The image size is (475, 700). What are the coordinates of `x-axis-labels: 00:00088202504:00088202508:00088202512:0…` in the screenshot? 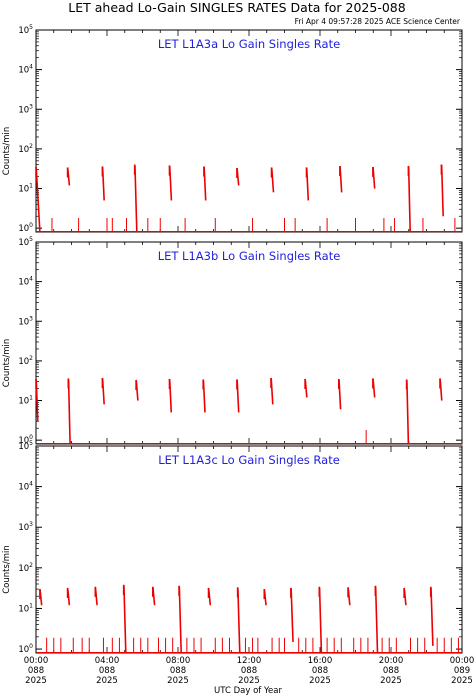 It's located at (249, 671).